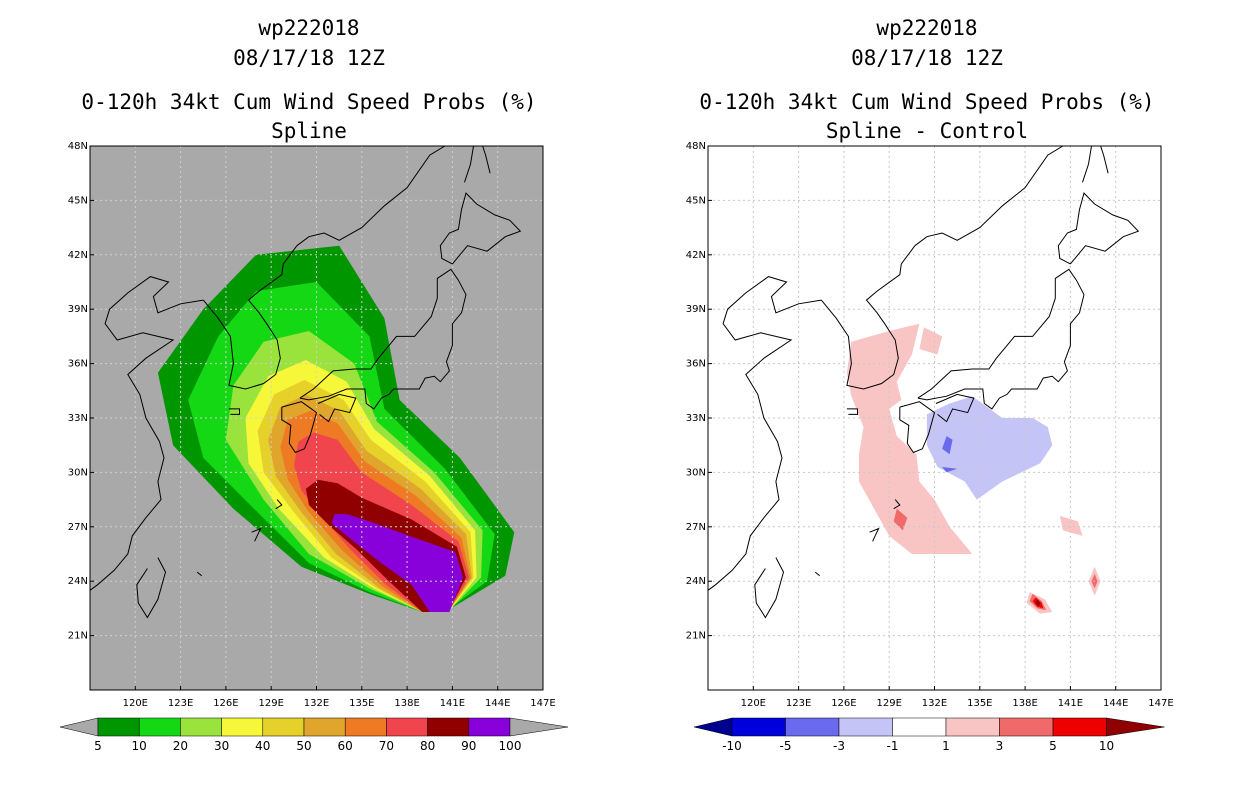 This screenshot has width=1236, height=800. I want to click on coastline-honshu, so click(383, 339).